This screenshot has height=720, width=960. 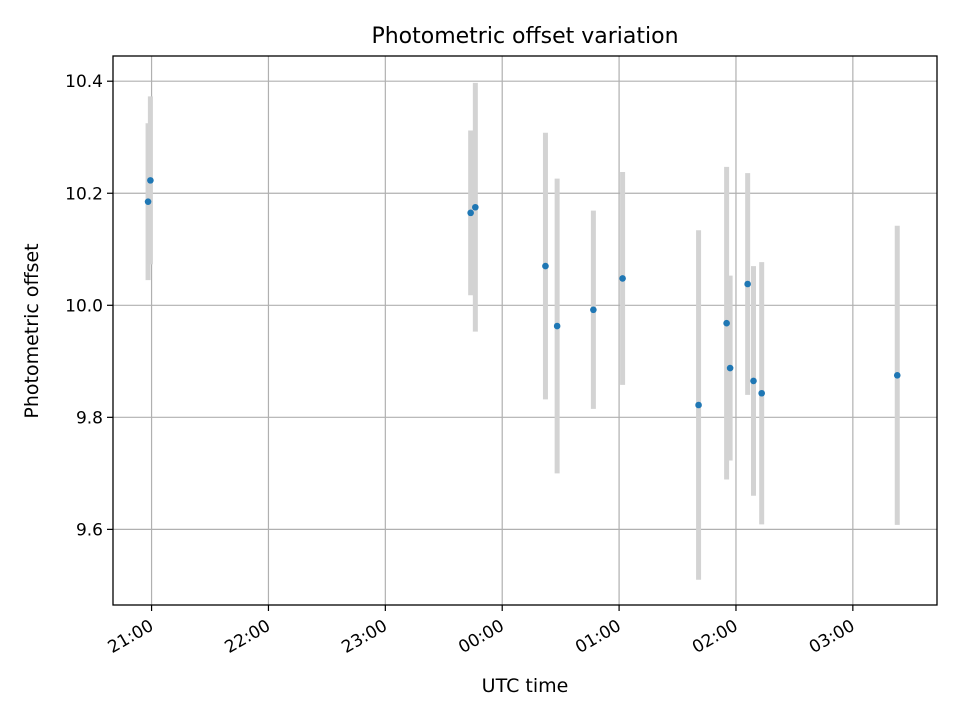 What do you see at coordinates (84, 82) in the screenshot?
I see `y-tick-label: 10.4` at bounding box center [84, 82].